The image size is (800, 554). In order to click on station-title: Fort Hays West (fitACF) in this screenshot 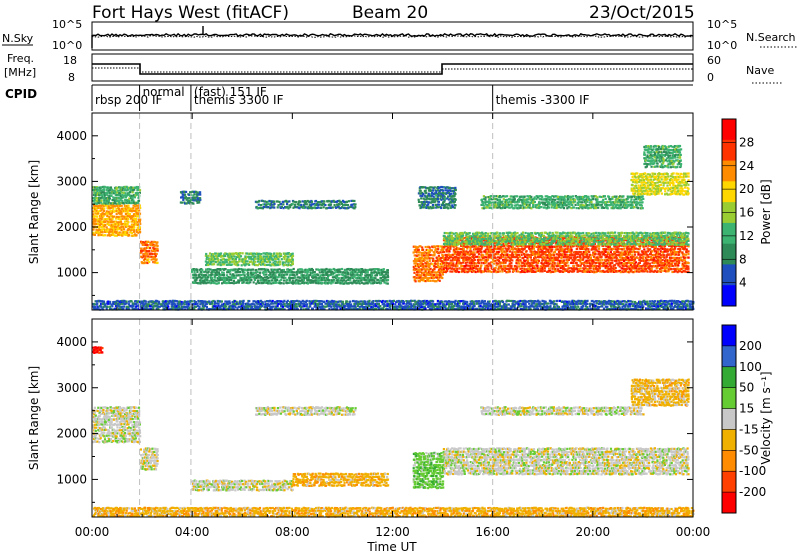, I will do `click(190, 13)`.